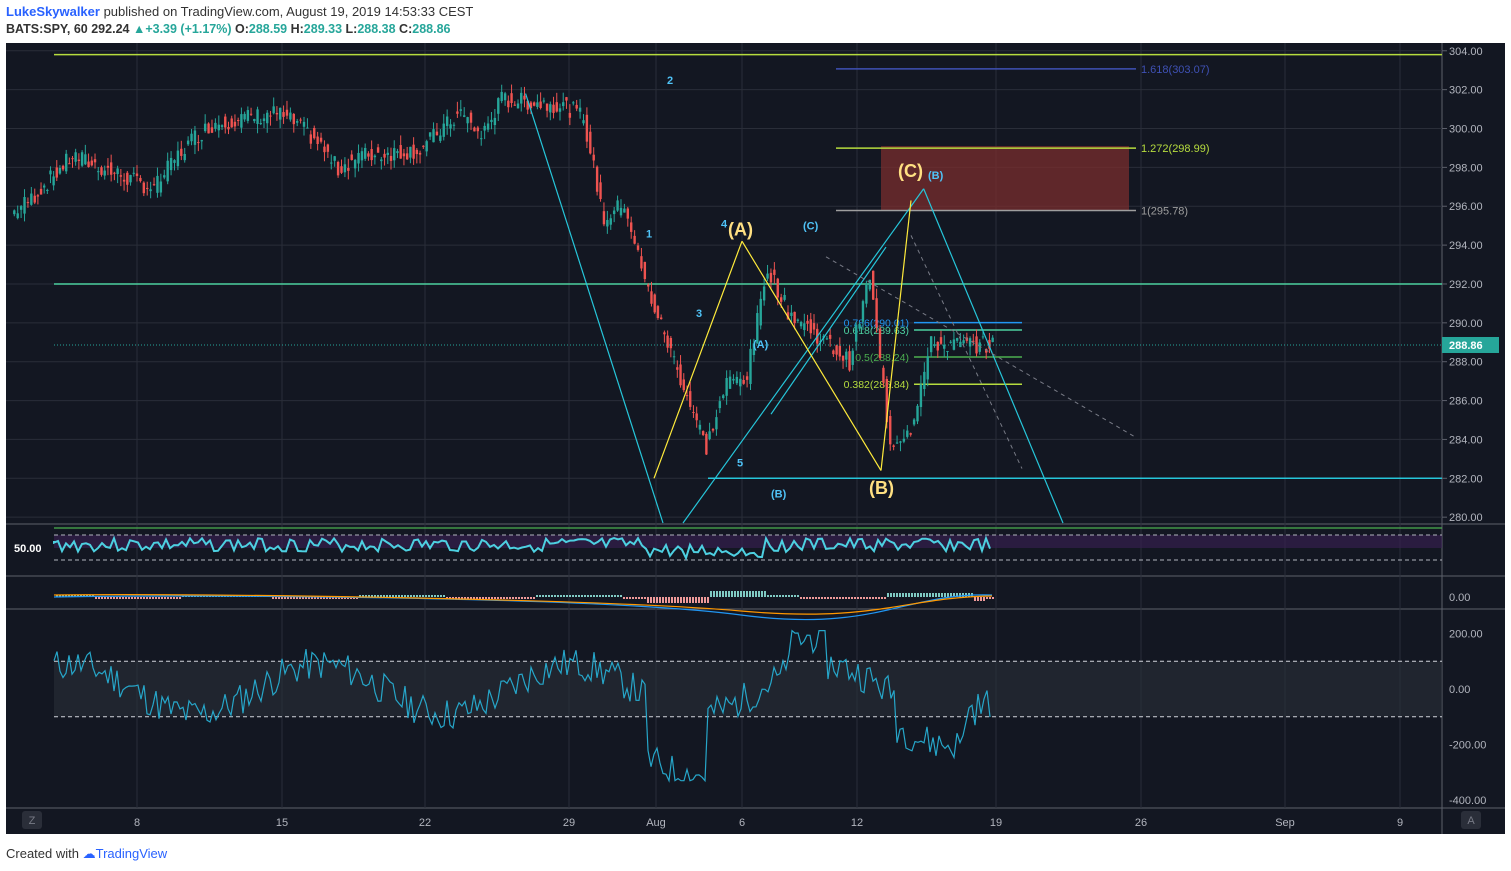 Image resolution: width=1511 pixels, height=871 pixels. Describe the element at coordinates (649, 234) in the screenshot. I see `wave-label-cyan: 1` at that location.